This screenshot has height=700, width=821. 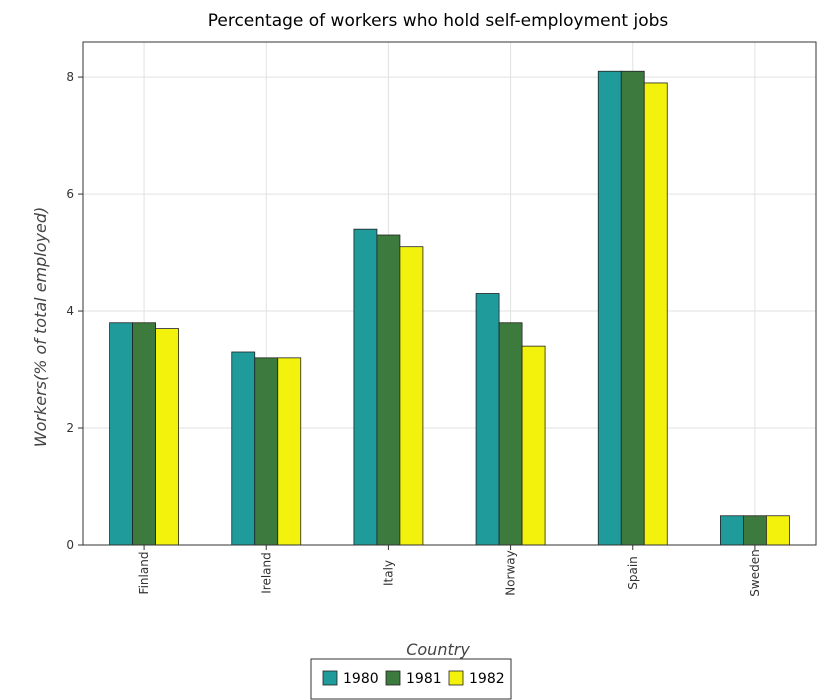 I want to click on bar-1981-sweden, so click(x=755, y=530).